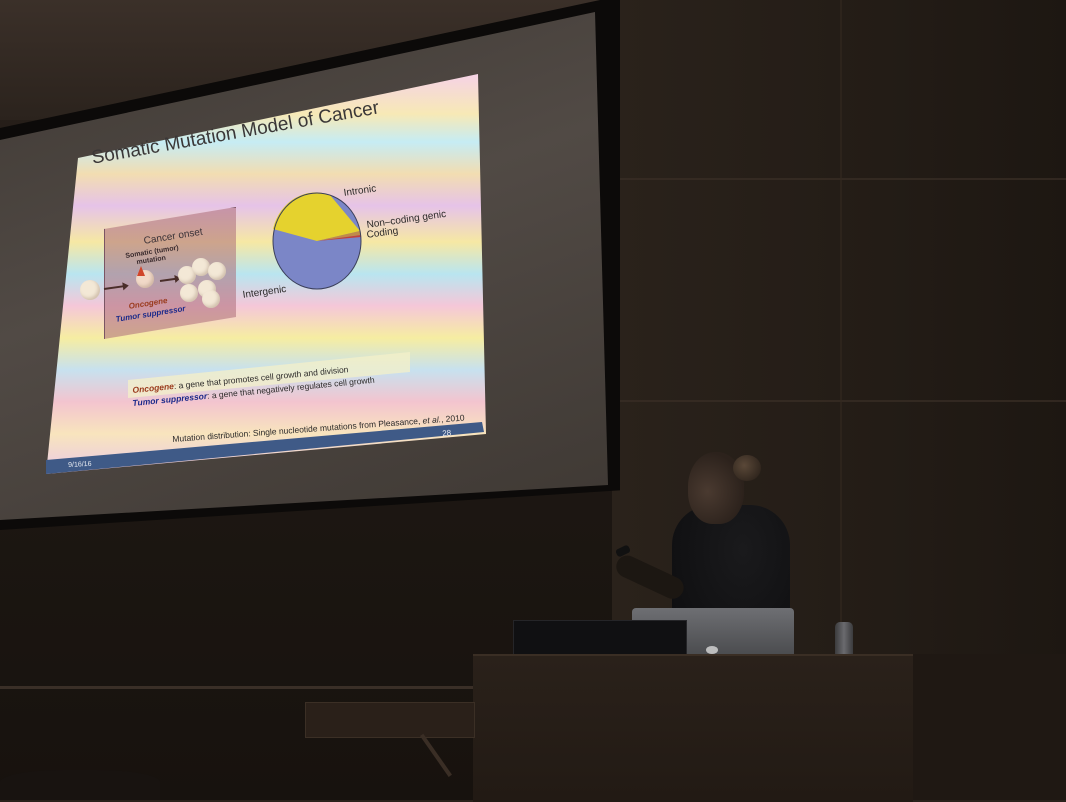  What do you see at coordinates (390, 720) in the screenshot?
I see `side-table` at bounding box center [390, 720].